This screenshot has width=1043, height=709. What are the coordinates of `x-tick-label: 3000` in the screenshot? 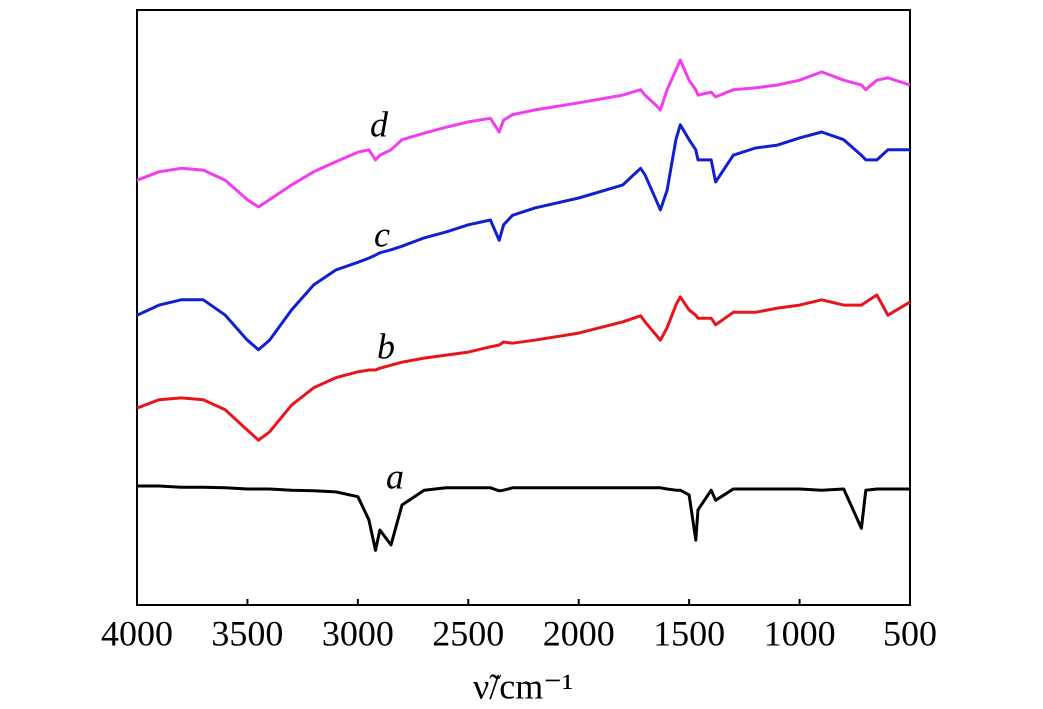 It's located at (358, 633).